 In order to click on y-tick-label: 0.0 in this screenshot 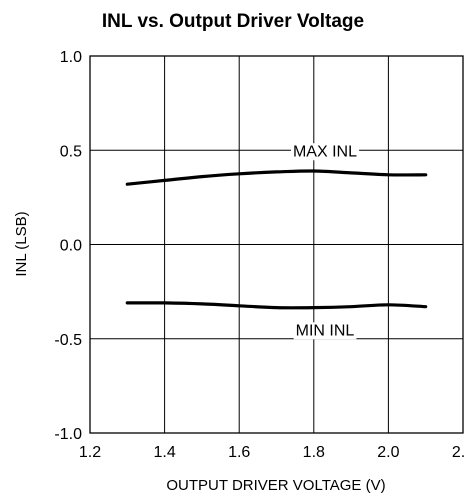, I will do `click(71, 246)`.